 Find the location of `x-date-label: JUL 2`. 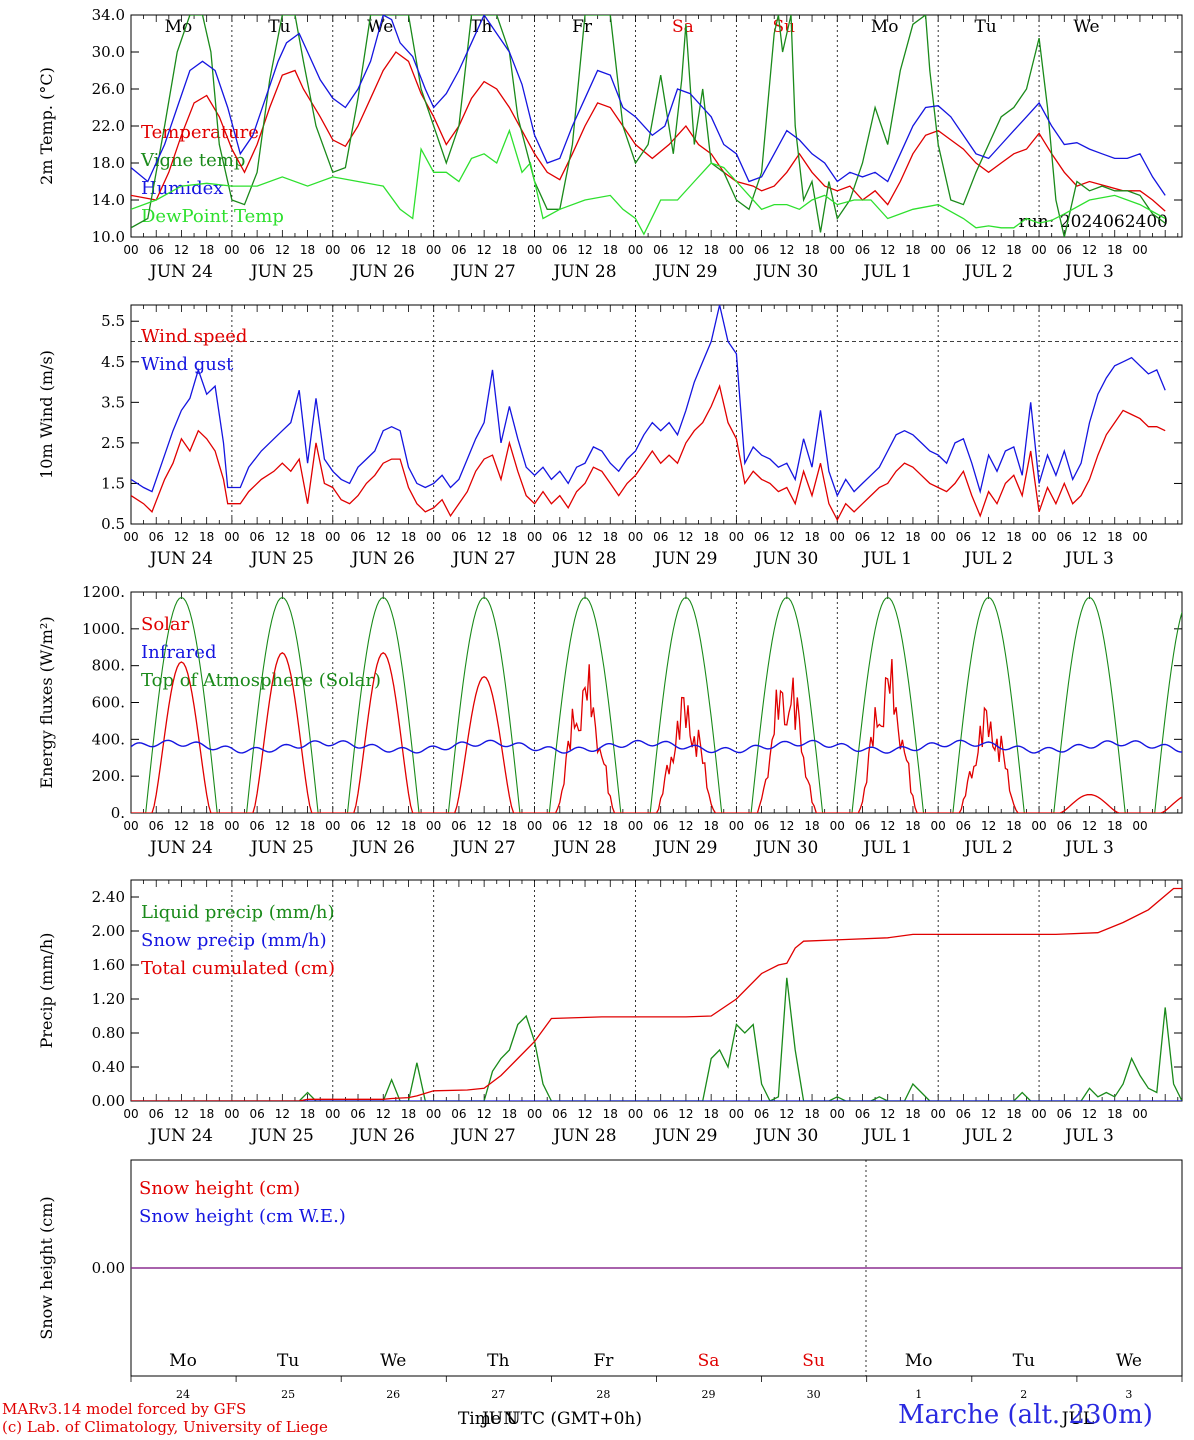

x-date-label: JUL 2 is located at coordinates (987, 848).